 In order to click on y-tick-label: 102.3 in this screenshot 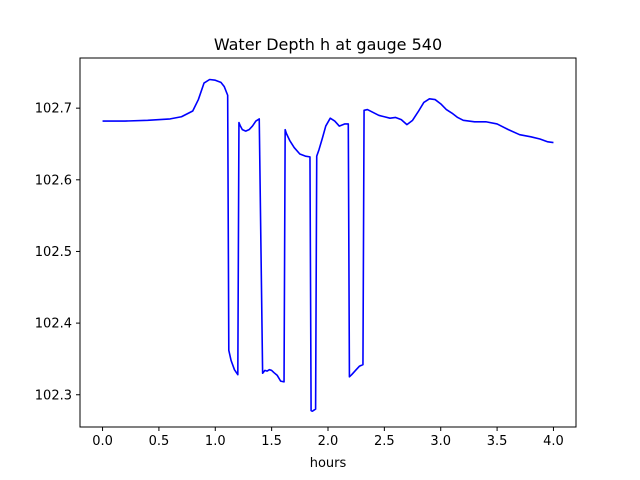, I will do `click(53, 395)`.